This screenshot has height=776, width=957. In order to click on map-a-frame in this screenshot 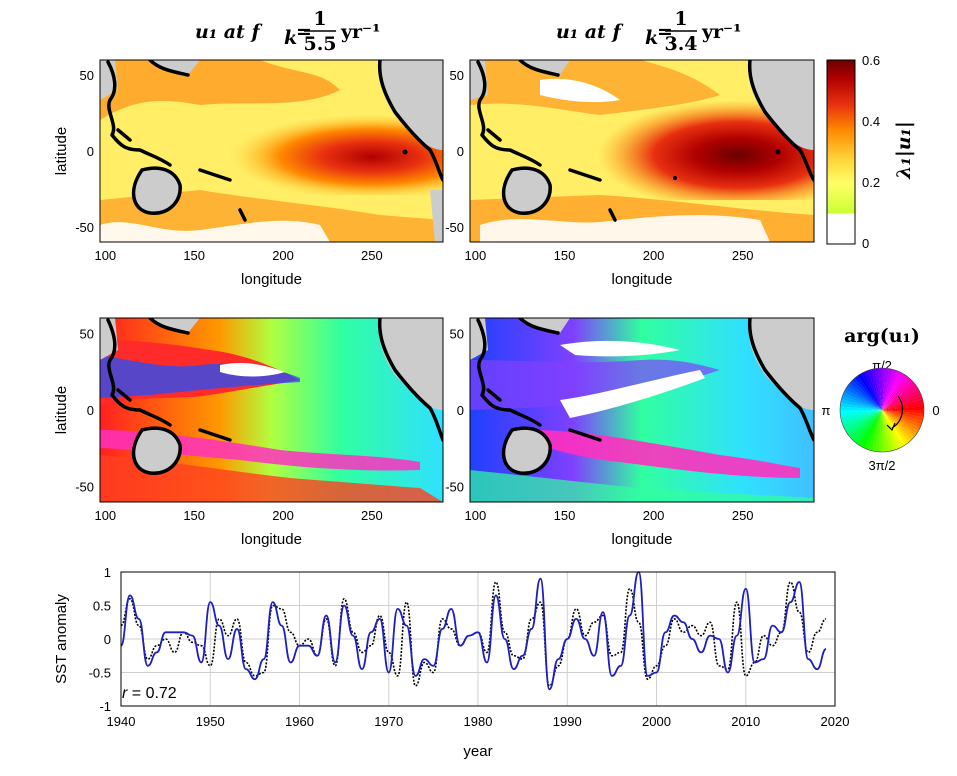, I will do `click(271, 151)`.